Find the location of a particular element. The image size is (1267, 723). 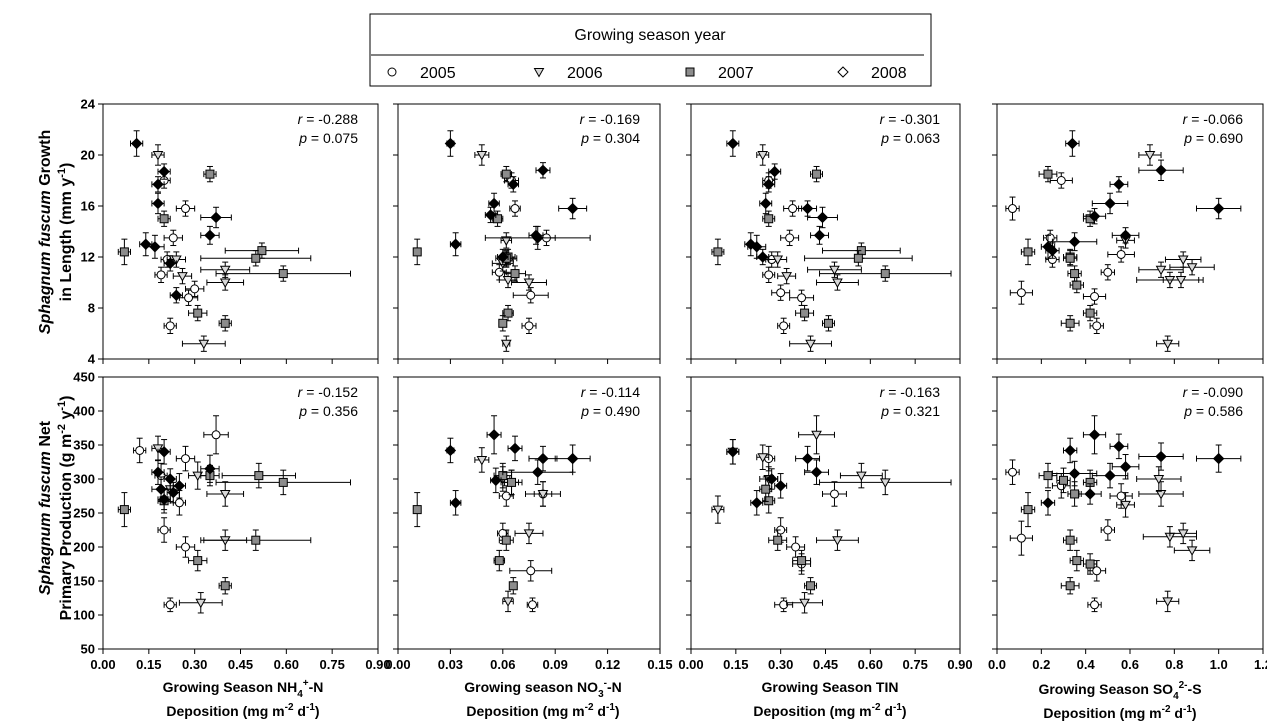

x-title-so4-e: ) is located at coordinates (1194, 713).